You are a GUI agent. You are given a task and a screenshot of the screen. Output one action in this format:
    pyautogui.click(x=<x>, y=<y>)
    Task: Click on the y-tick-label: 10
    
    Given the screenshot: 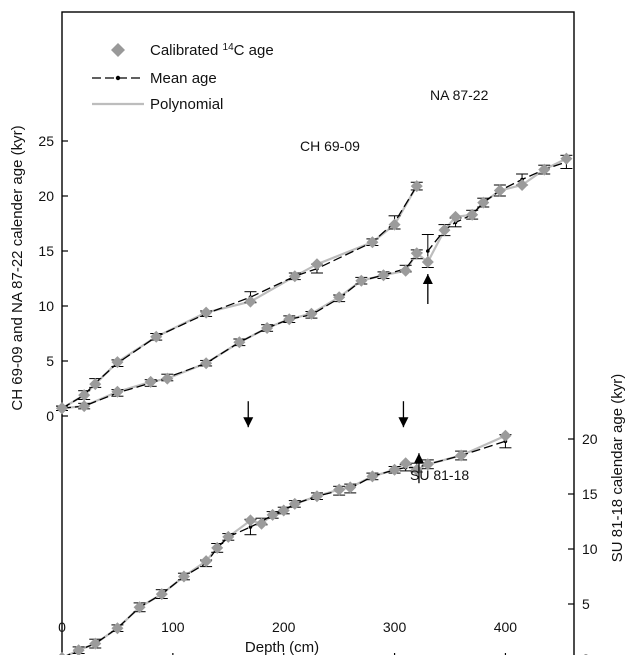 What is the action you would take?
    pyautogui.click(x=46, y=306)
    